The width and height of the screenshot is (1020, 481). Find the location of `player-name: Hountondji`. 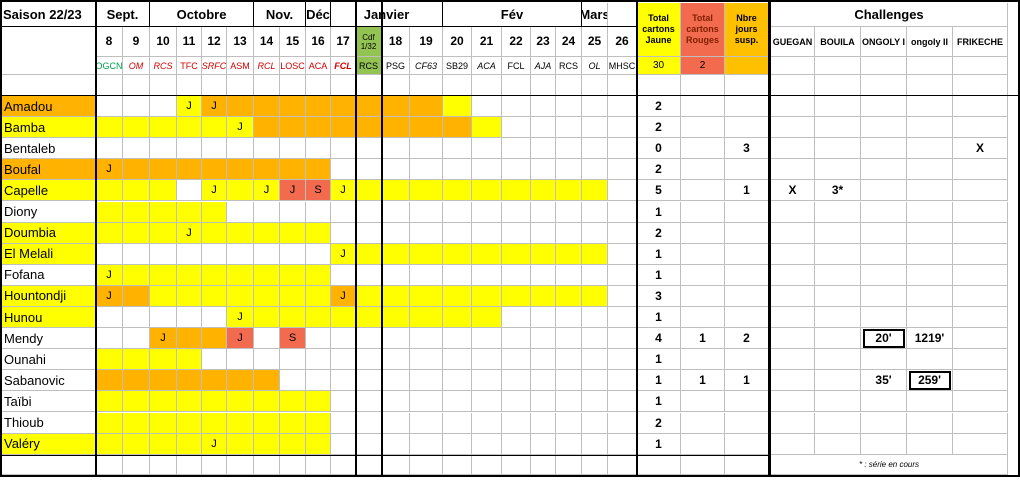

player-name: Hountondji is located at coordinates (48, 296).